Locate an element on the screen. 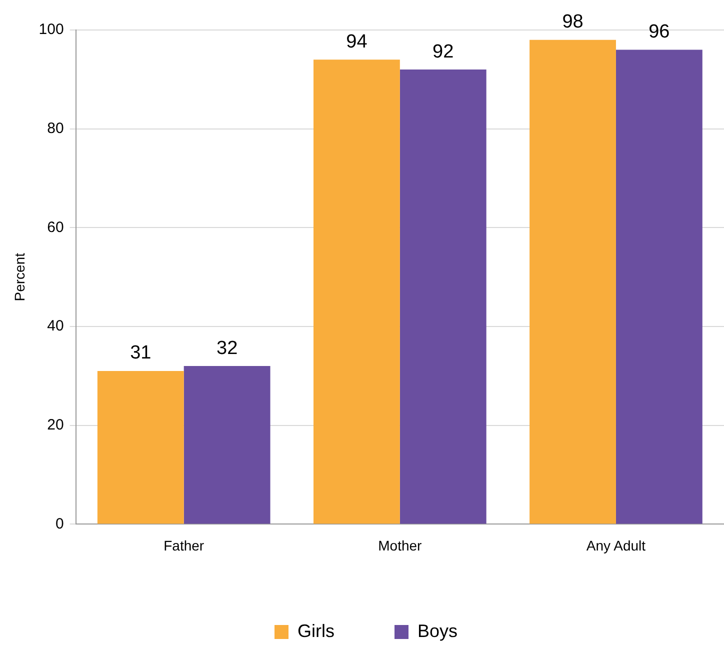 The image size is (724, 651). data-label: 32 is located at coordinates (227, 348).